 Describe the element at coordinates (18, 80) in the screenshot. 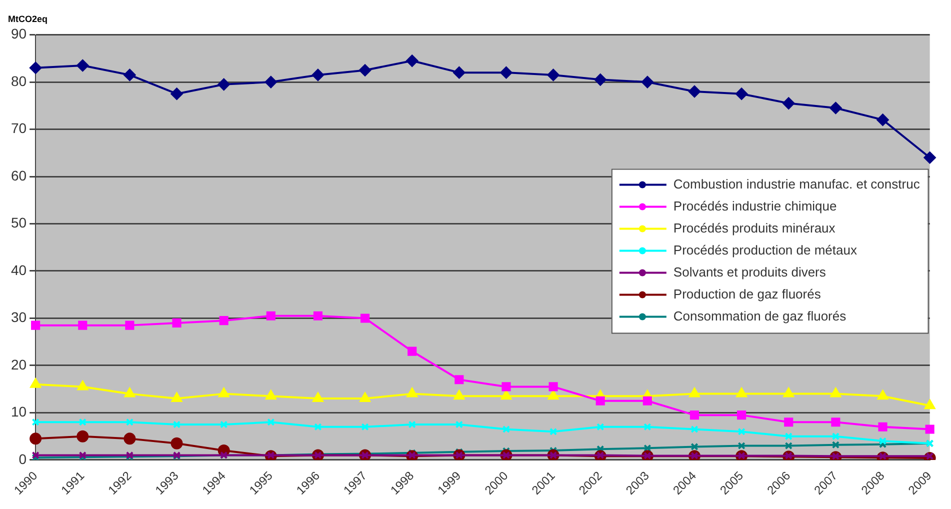

I see `y-tick-label: 80` at that location.